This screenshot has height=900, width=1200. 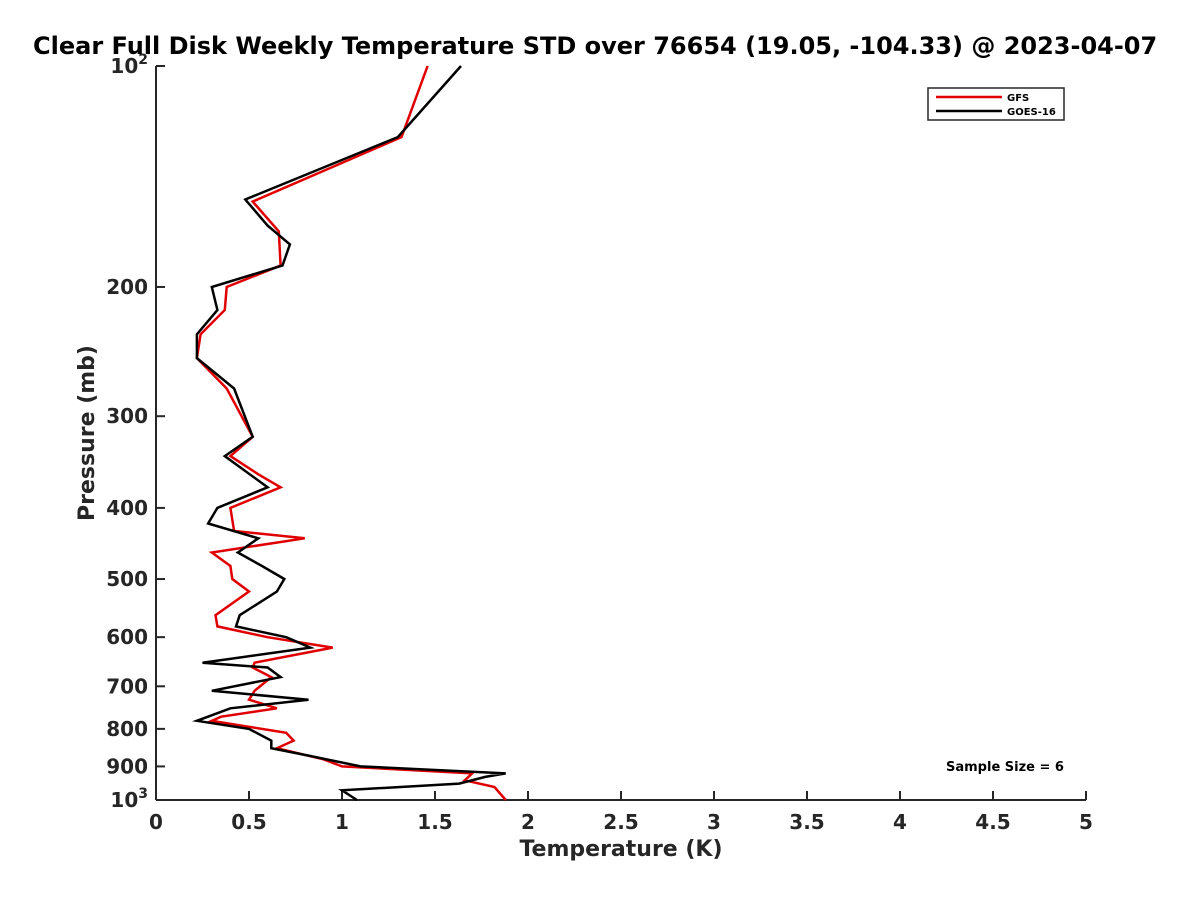 What do you see at coordinates (127, 416) in the screenshot?
I see `y-tick-label: 300` at bounding box center [127, 416].